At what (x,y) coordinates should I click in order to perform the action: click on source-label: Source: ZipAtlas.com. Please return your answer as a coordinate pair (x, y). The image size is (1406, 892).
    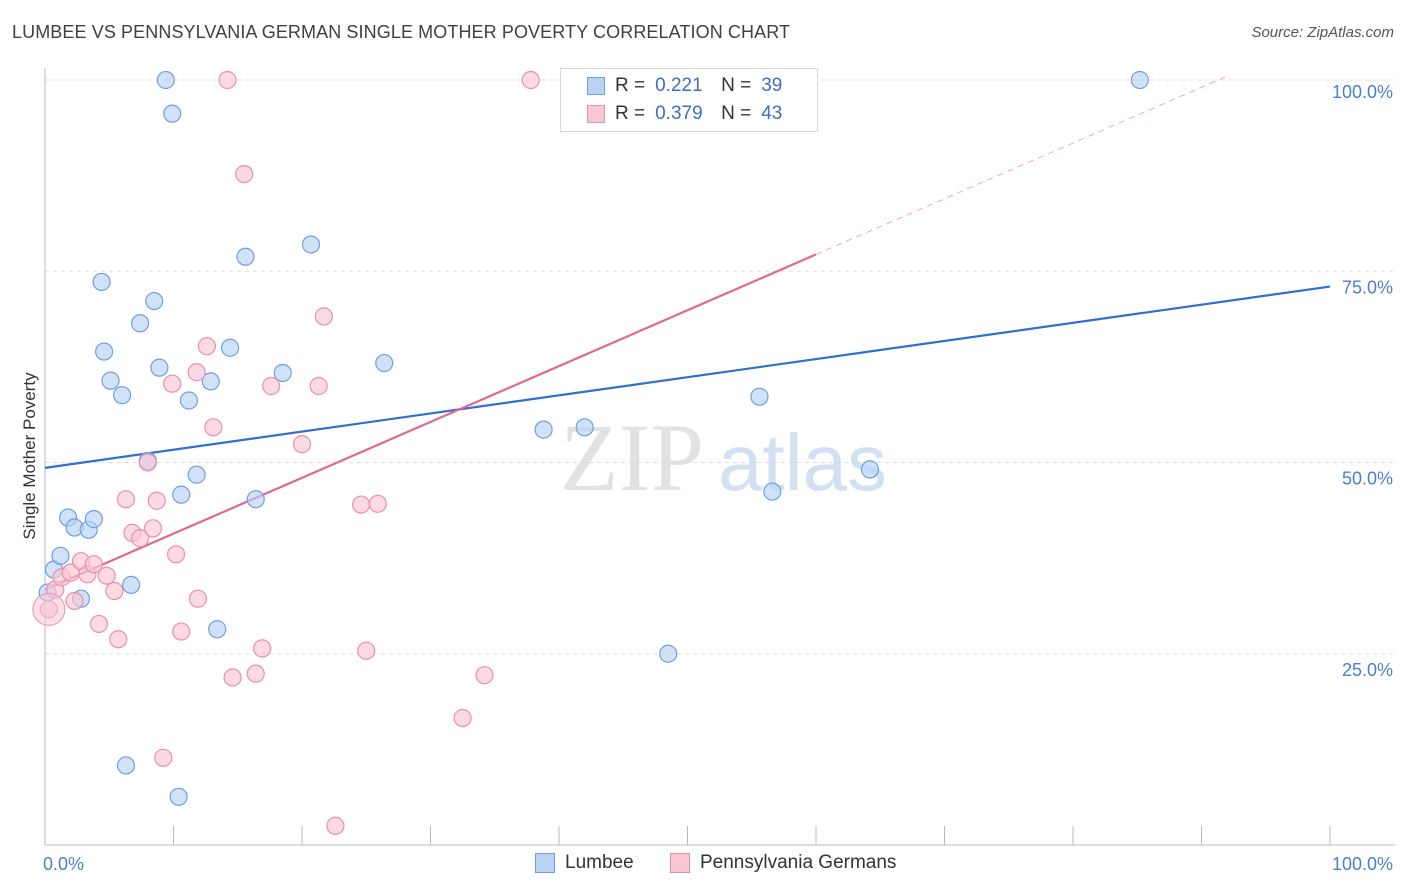
    Looking at the image, I should click on (1322, 32).